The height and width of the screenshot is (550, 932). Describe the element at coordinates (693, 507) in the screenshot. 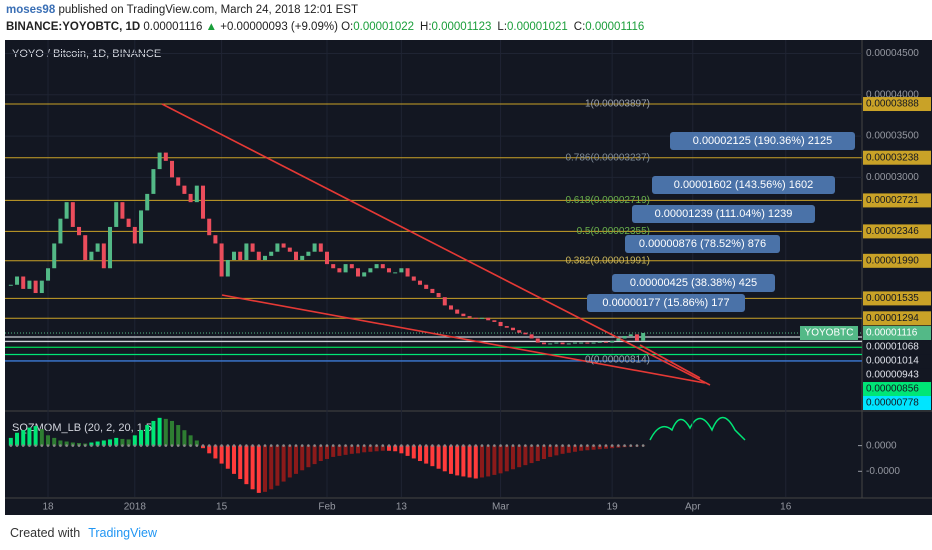

I see `x-tick-label: Apr` at that location.